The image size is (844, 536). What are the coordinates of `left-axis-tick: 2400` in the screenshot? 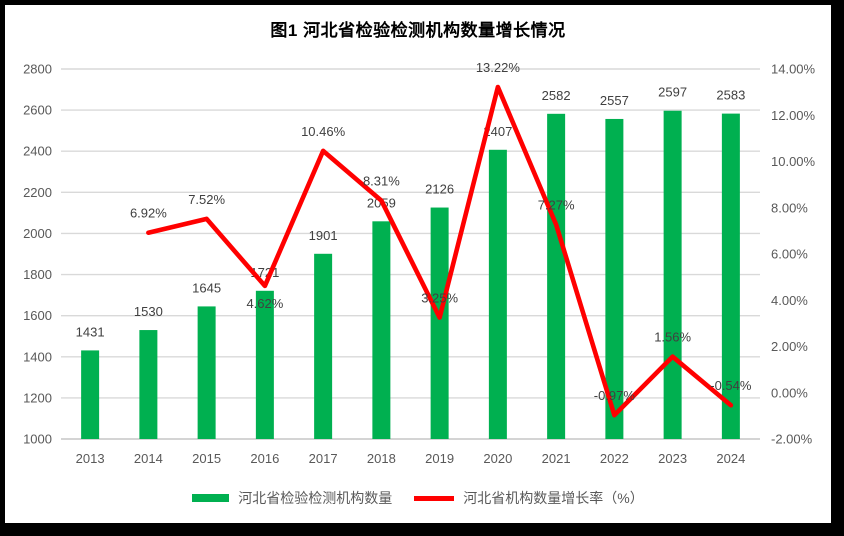 It's located at (37, 151).